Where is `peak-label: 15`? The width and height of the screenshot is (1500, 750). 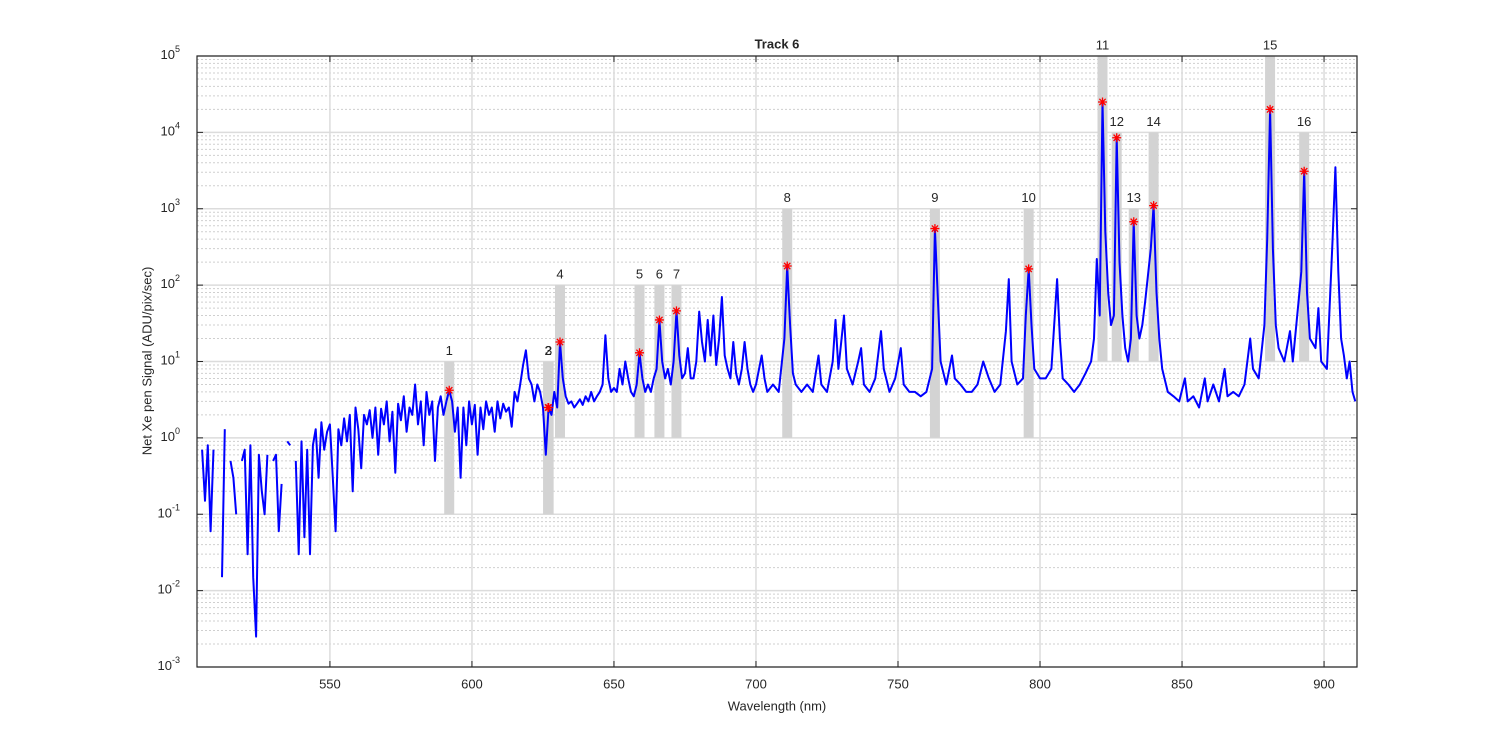
peak-label: 15 is located at coordinates (1270, 44).